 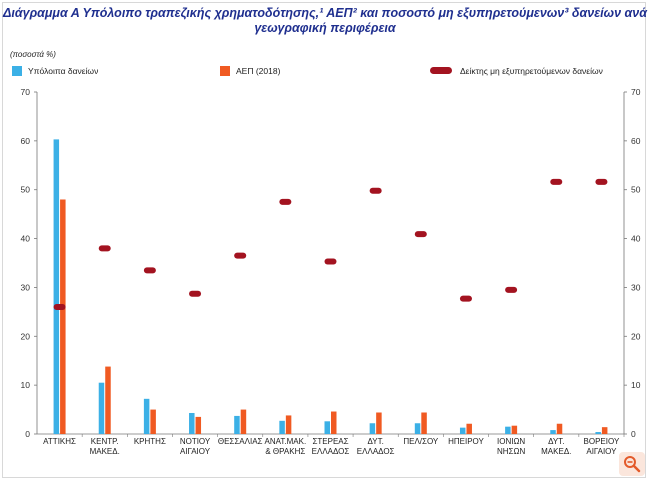 What do you see at coordinates (26, 385) in the screenshot?
I see `y-tick-label-left: 10` at bounding box center [26, 385].